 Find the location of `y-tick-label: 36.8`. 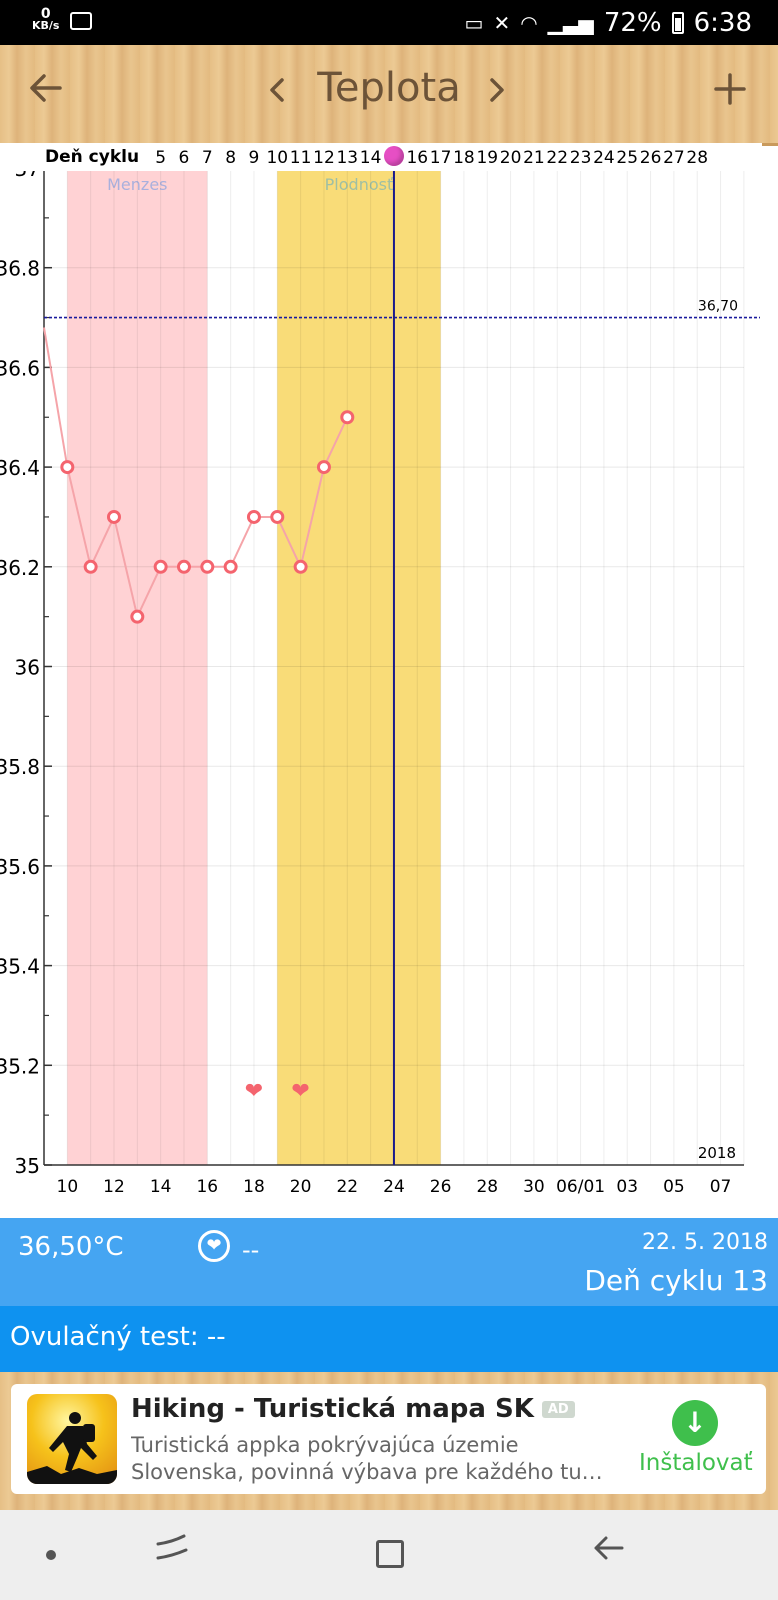

y-tick-label: 36.8 is located at coordinates (20, 269).